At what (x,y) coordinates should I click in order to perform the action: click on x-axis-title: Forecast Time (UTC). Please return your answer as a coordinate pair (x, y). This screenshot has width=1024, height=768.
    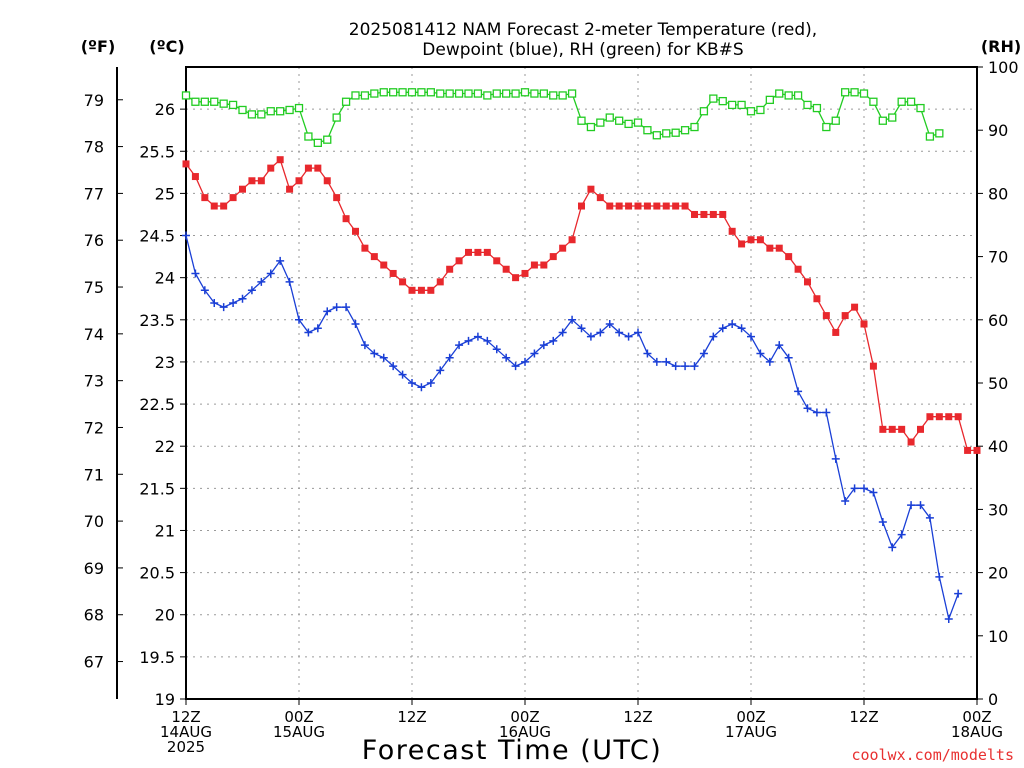
    Looking at the image, I should click on (512, 750).